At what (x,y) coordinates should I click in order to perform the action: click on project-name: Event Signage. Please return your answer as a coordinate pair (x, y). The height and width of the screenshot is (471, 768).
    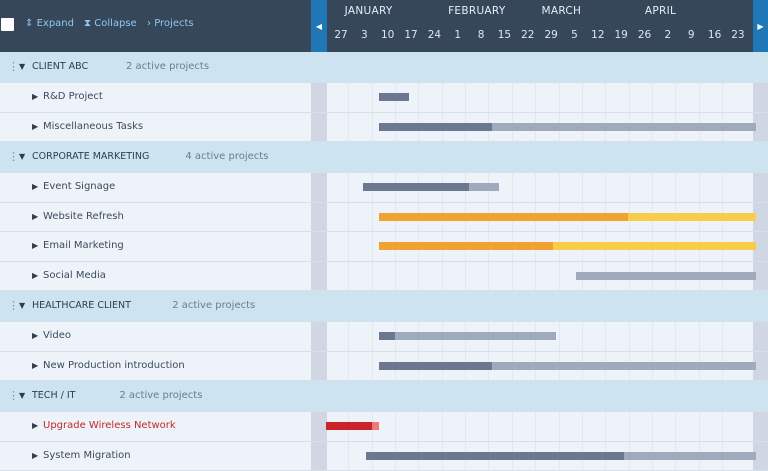
    Looking at the image, I should click on (79, 186).